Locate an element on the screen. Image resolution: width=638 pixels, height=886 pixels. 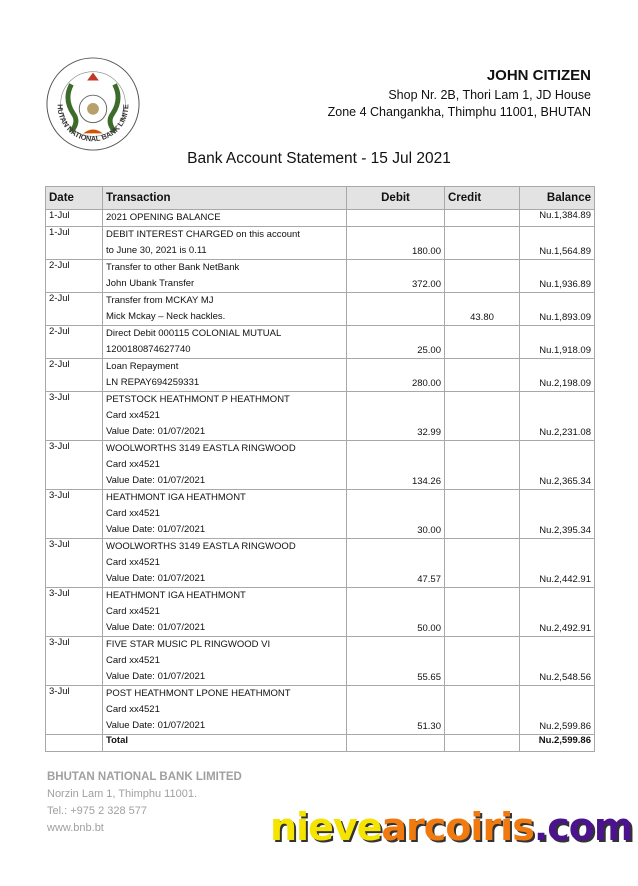
transaction-line: LN REPAY694259331 is located at coordinates (153, 382).